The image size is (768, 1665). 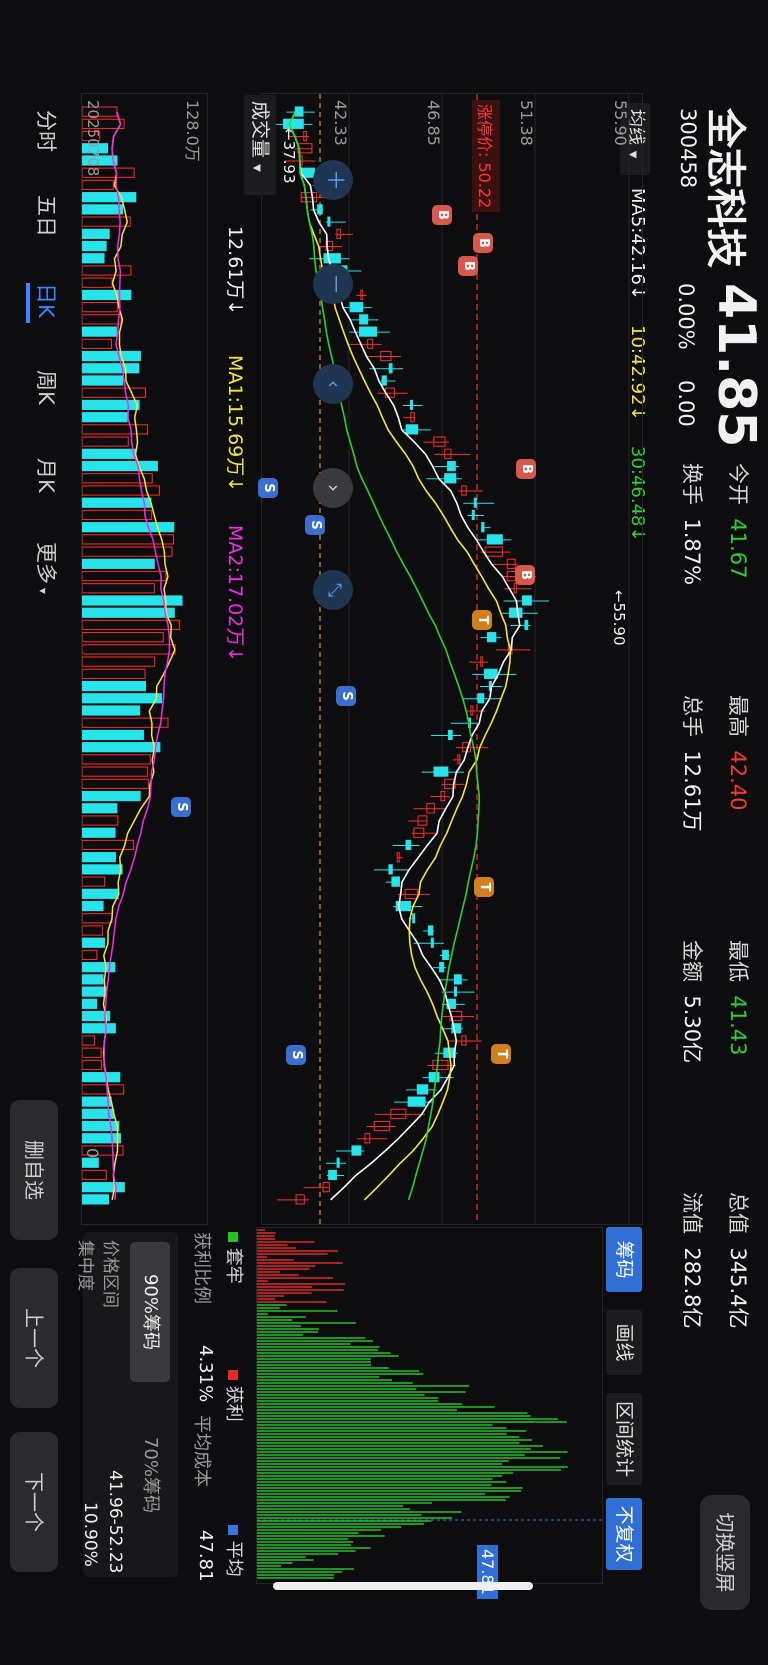 What do you see at coordinates (46, 216) in the screenshot?
I see `tab-five-day: 五日` at bounding box center [46, 216].